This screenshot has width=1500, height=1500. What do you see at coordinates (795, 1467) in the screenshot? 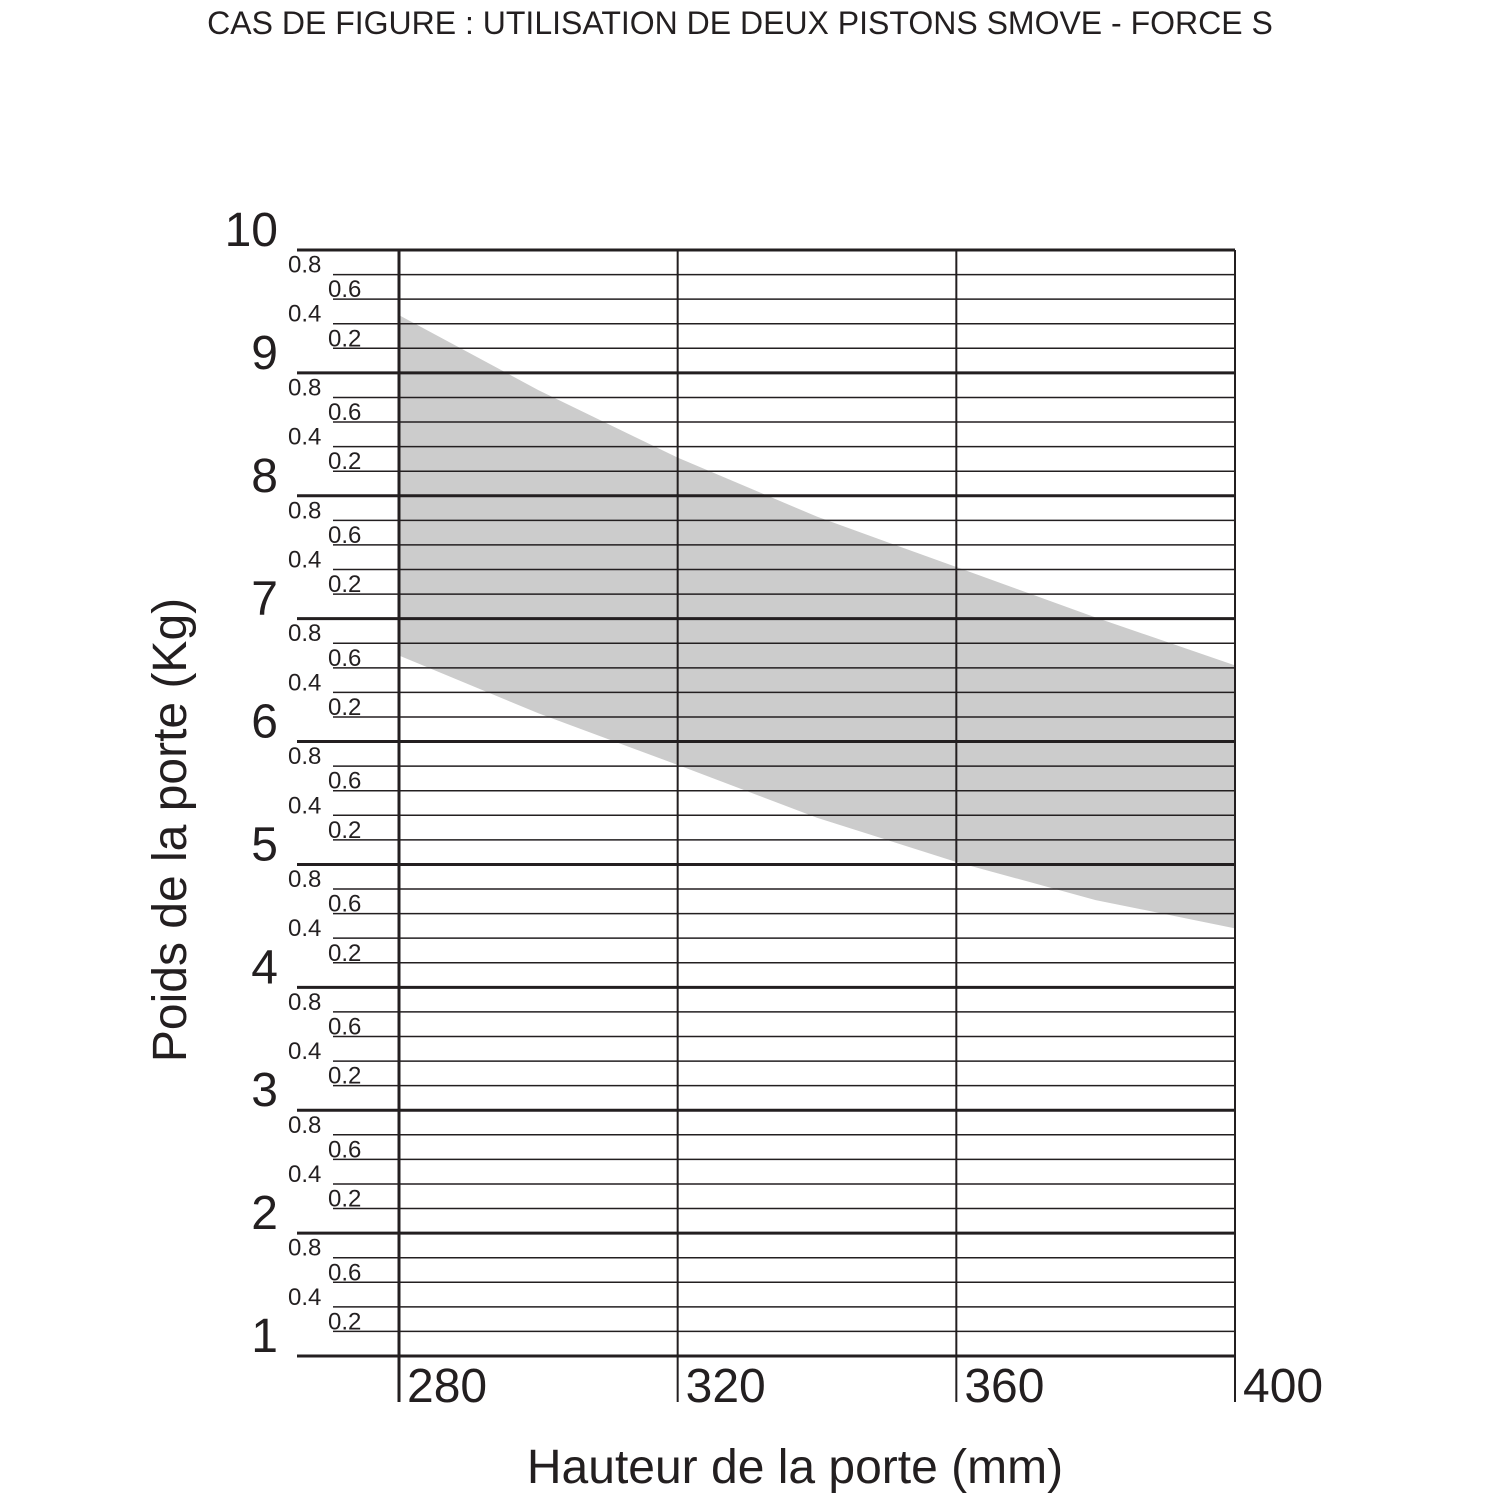
I see `x-axis-label: Hauteur de la porte (mm)` at bounding box center [795, 1467].